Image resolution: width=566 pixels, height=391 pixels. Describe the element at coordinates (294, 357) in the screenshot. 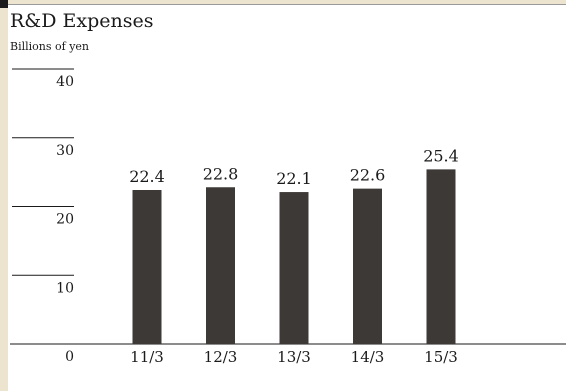

I see `x-tick-label: 13/3` at that location.